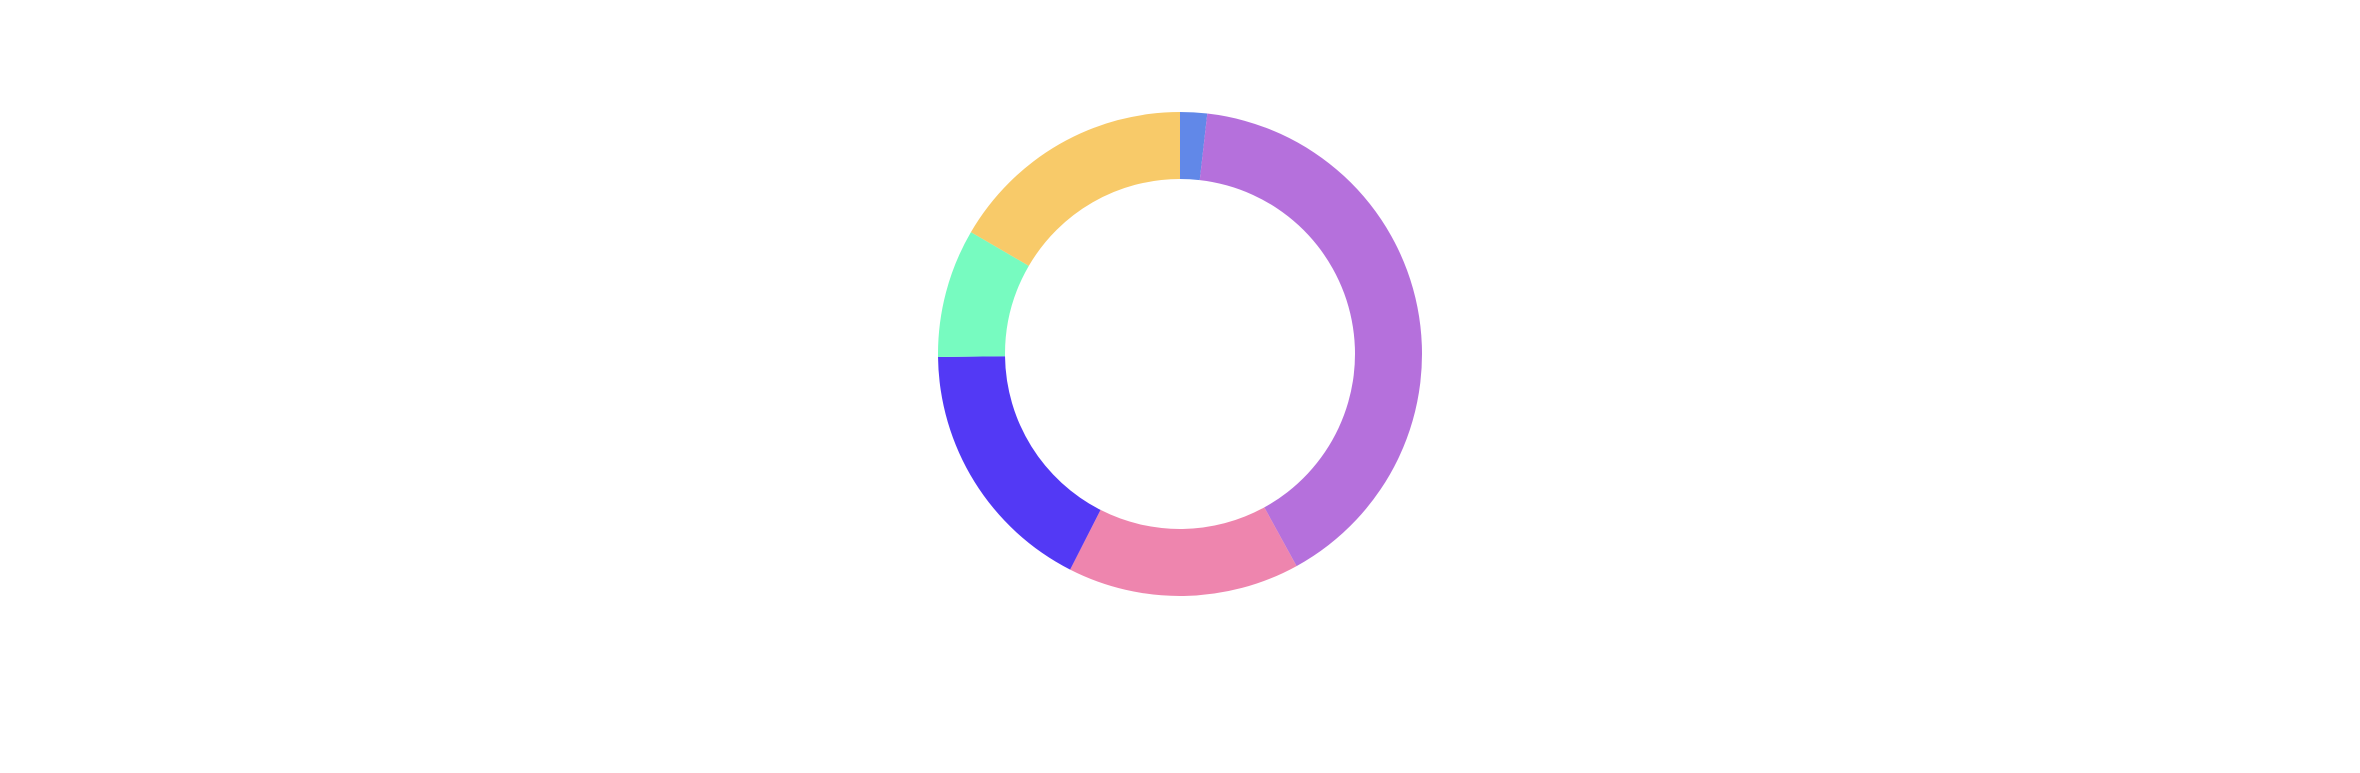 This screenshot has height=773, width=2360. Describe the element at coordinates (1180, 354) in the screenshot. I see `donut-slices` at that location.